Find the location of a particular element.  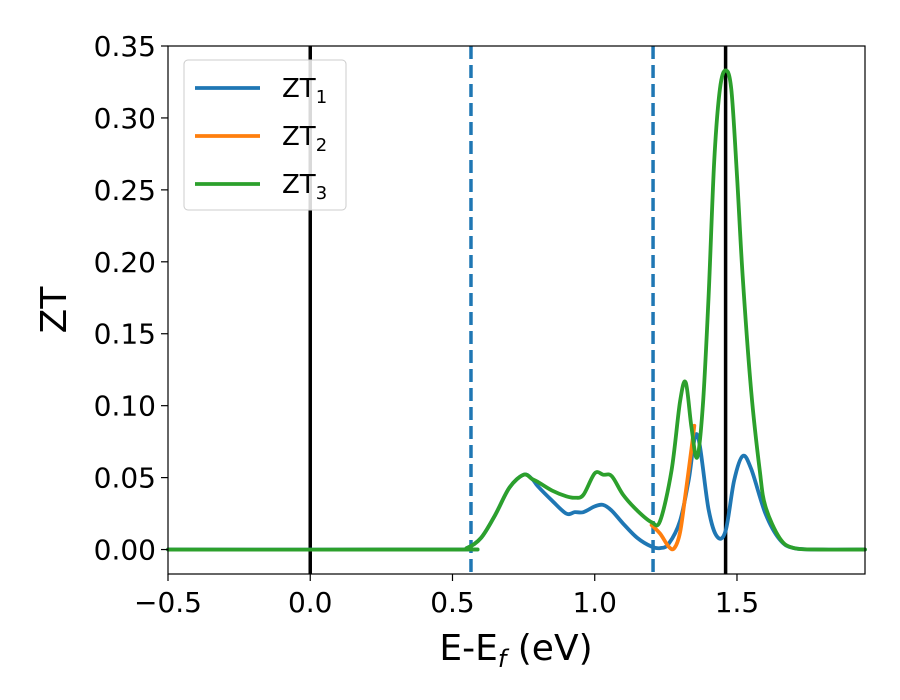

legend-label-subscript: 3 is located at coordinates (321, 193).